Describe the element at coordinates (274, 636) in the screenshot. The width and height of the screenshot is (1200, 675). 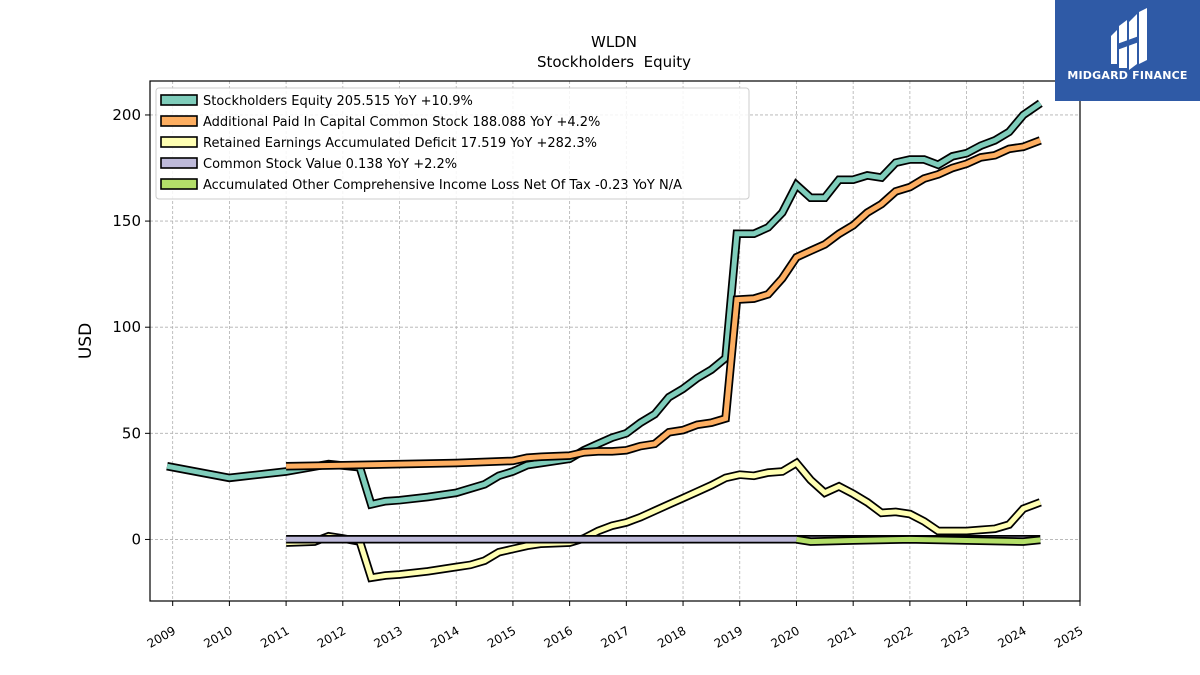
I see `x-tick-label: 2011` at that location.